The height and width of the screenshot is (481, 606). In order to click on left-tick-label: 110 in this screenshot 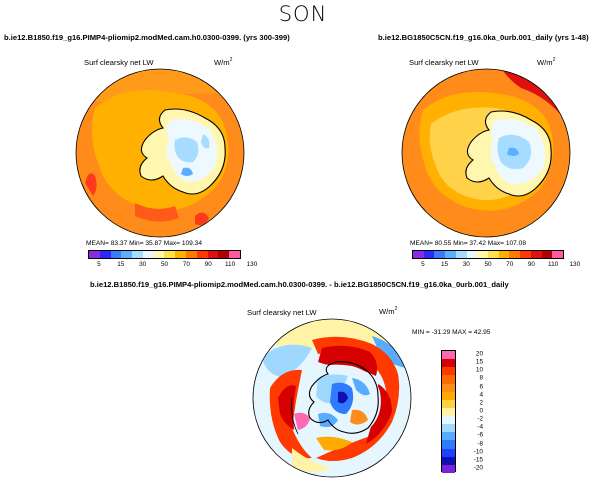, I will do `click(230, 264)`.